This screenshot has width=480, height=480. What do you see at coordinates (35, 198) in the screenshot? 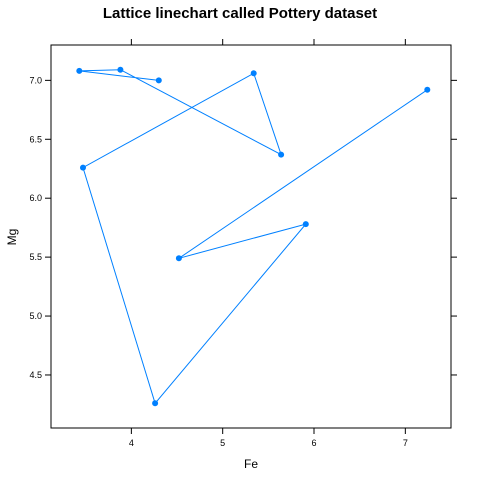
I see `y-tick-label: 6.0` at bounding box center [35, 198].